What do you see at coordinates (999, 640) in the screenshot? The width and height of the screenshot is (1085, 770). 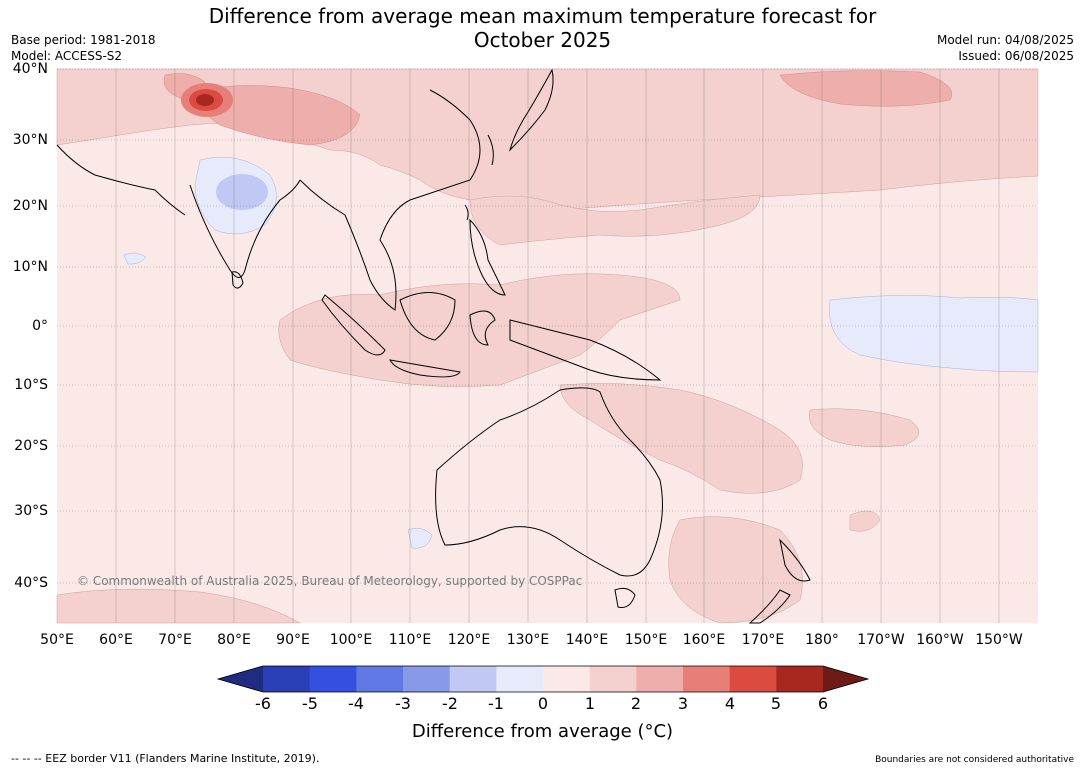 I see `lon-label-150w: 150°W` at bounding box center [999, 640].